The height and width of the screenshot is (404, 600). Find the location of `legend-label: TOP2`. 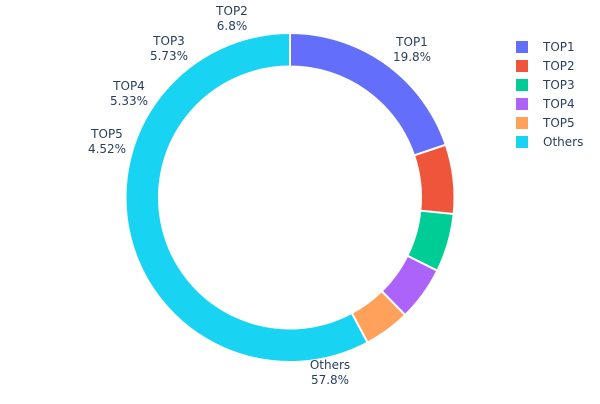

legend-label: TOP2 is located at coordinates (558, 66).